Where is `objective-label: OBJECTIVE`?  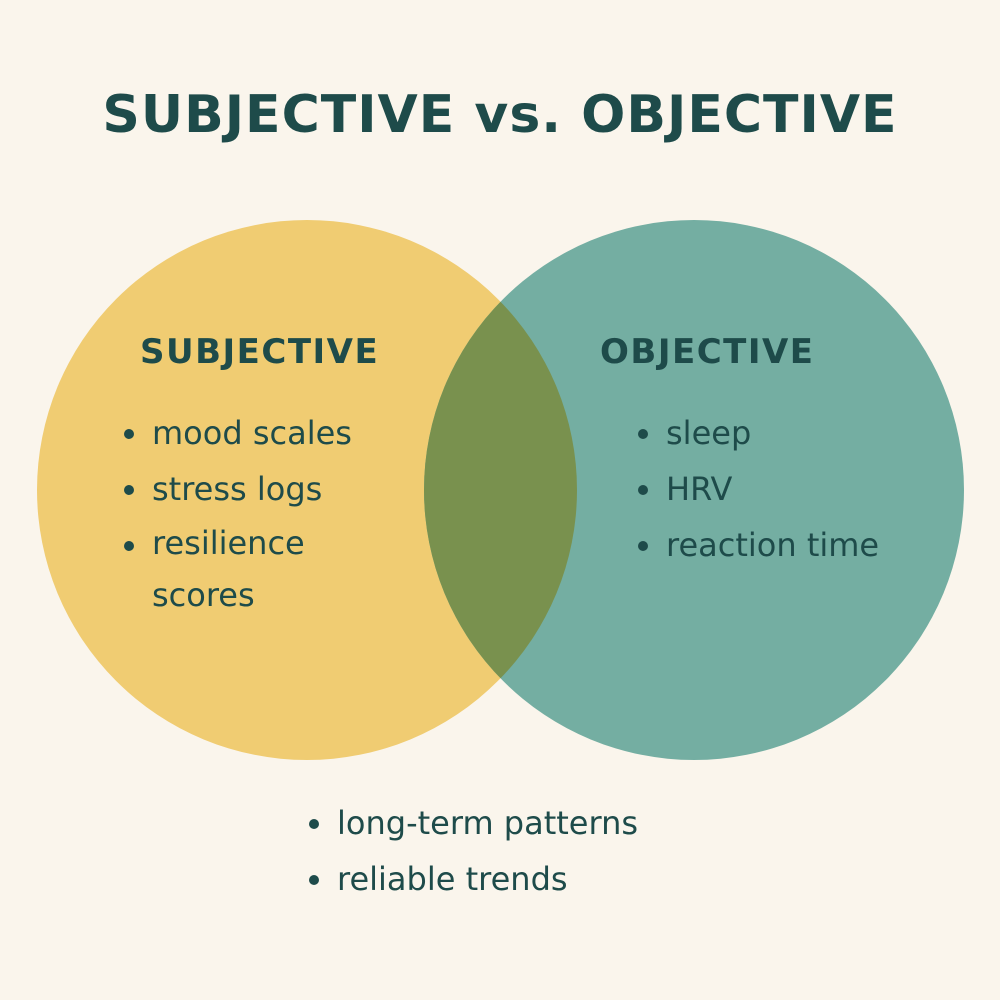
objective-label: OBJECTIVE is located at coordinates (707, 352).